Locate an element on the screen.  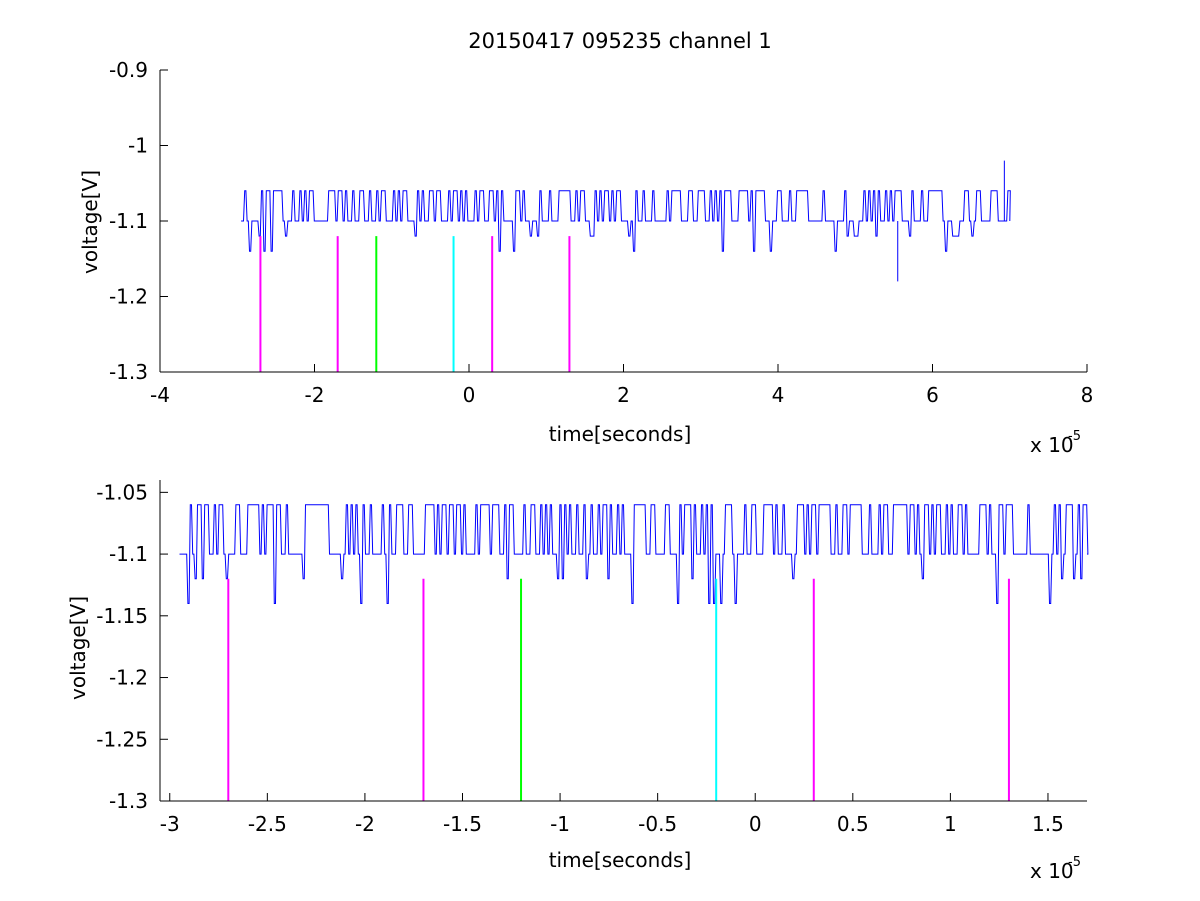
top-x-exponent-power: -5 is located at coordinates (1074, 436).